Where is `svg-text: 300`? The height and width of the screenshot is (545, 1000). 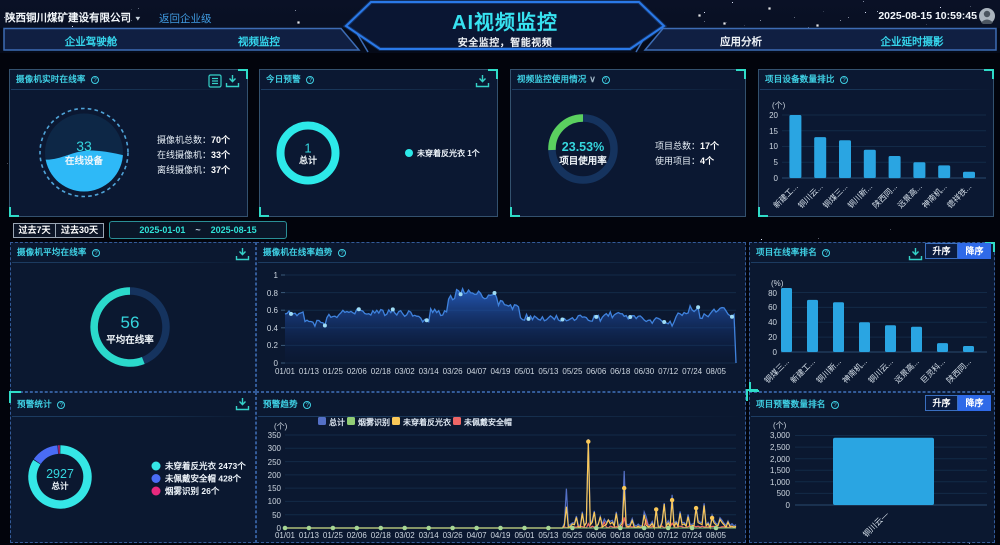
svg-text: 300 is located at coordinates (275, 448).